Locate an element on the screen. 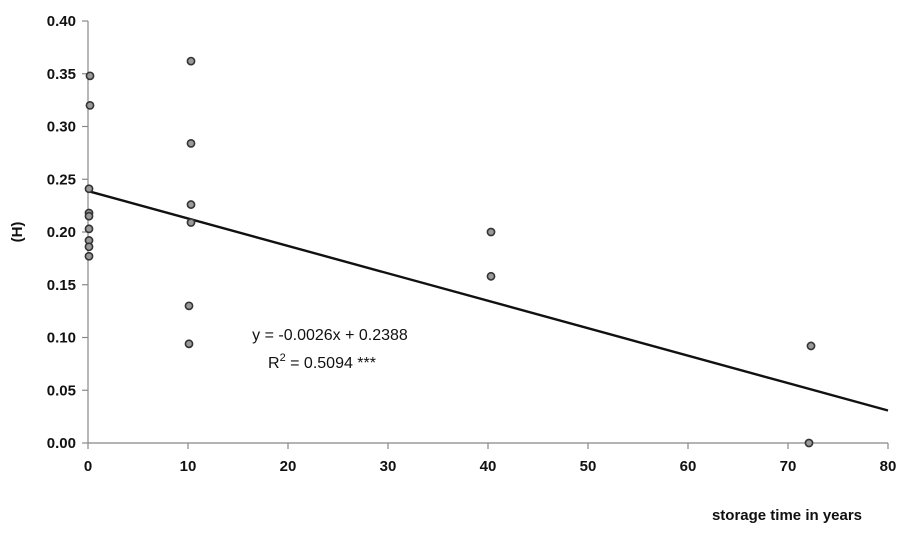 This screenshot has width=905, height=535. x-axis-ticks: 0 10 20 30 40 50 60 70 80 is located at coordinates (490, 459).